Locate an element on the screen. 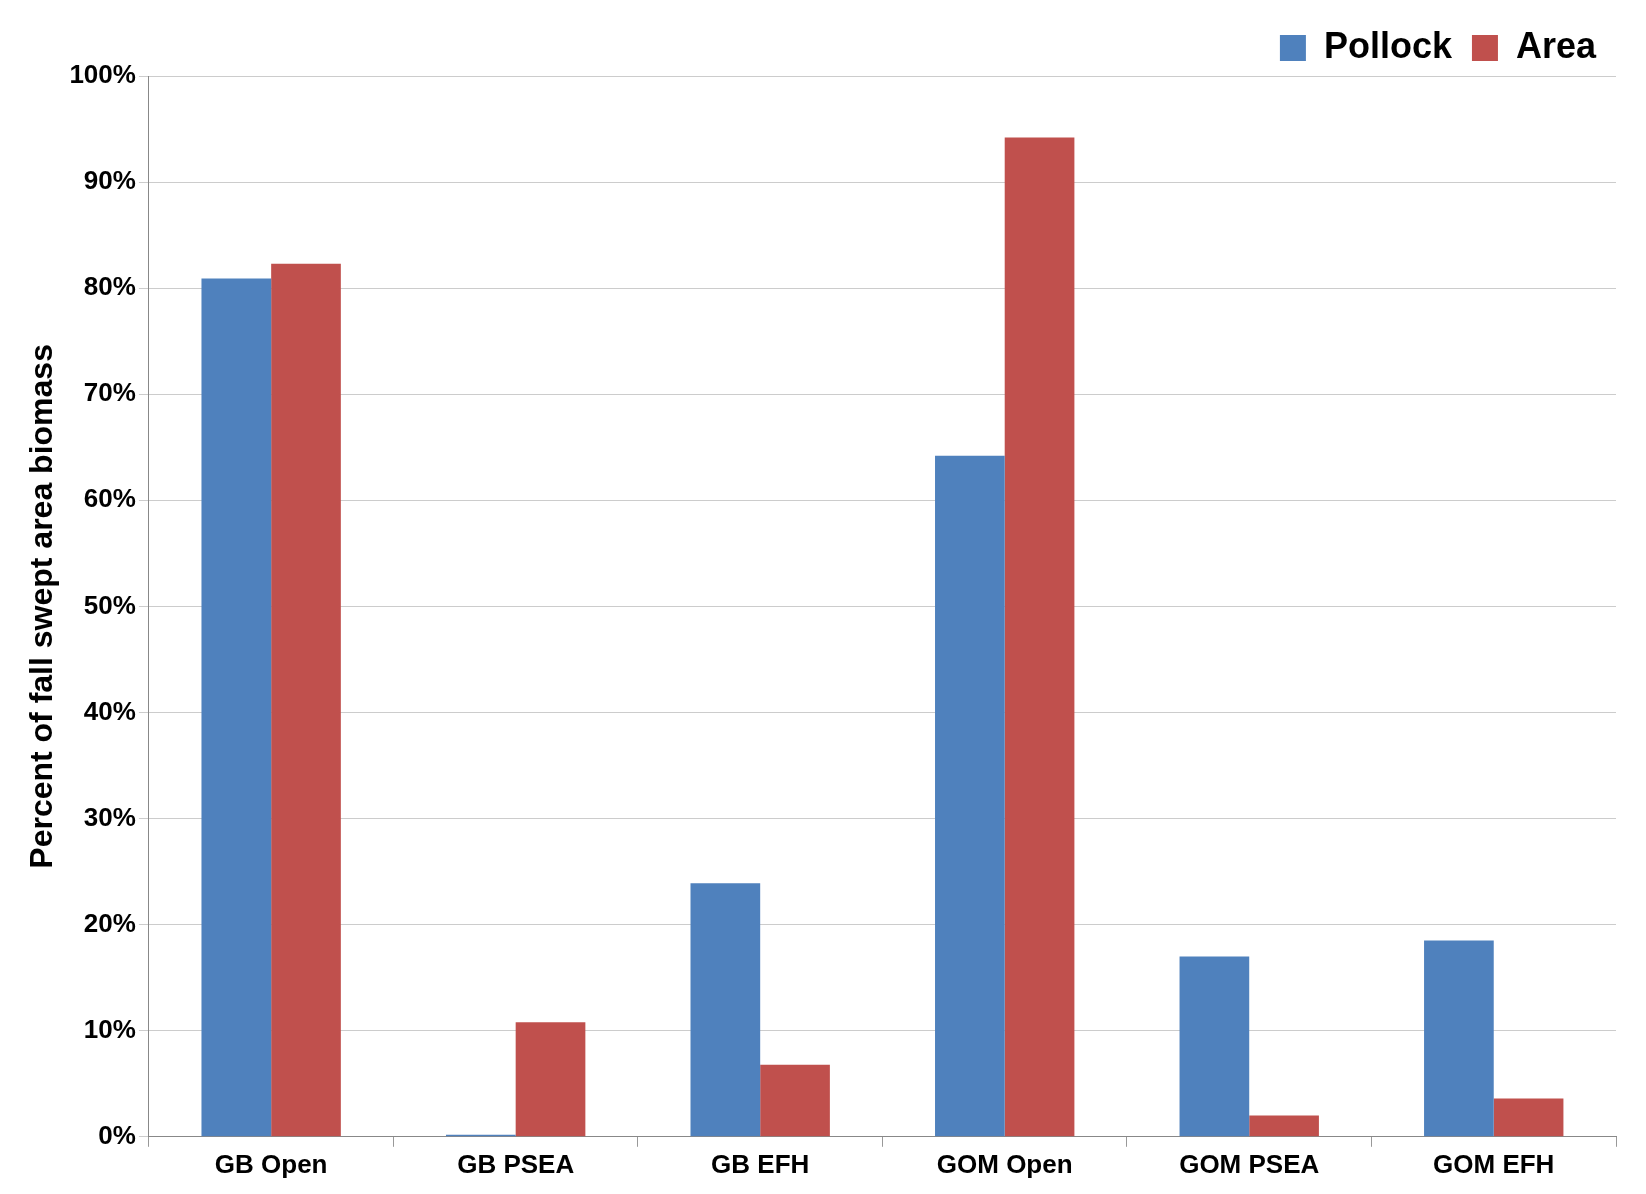  y-tick-label: 50% is located at coordinates (109, 604).